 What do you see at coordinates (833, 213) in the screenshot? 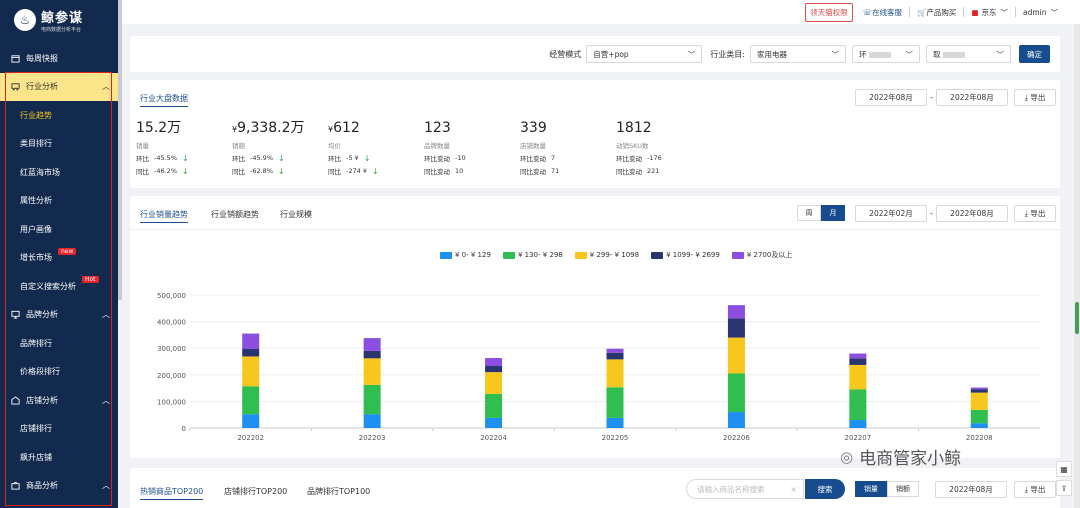
I see `month-toggle: 月` at bounding box center [833, 213].